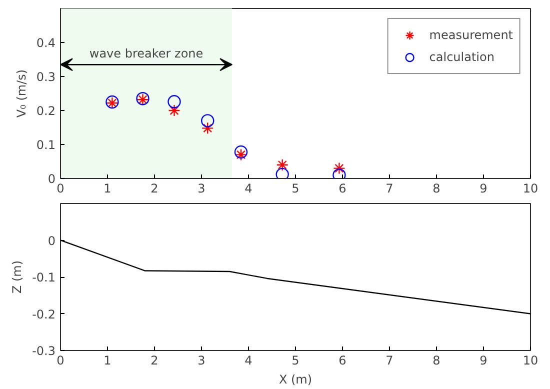 The width and height of the screenshot is (550, 389). Describe the element at coordinates (44, 314) in the screenshot. I see `y-tick-label: -0.2` at that location.